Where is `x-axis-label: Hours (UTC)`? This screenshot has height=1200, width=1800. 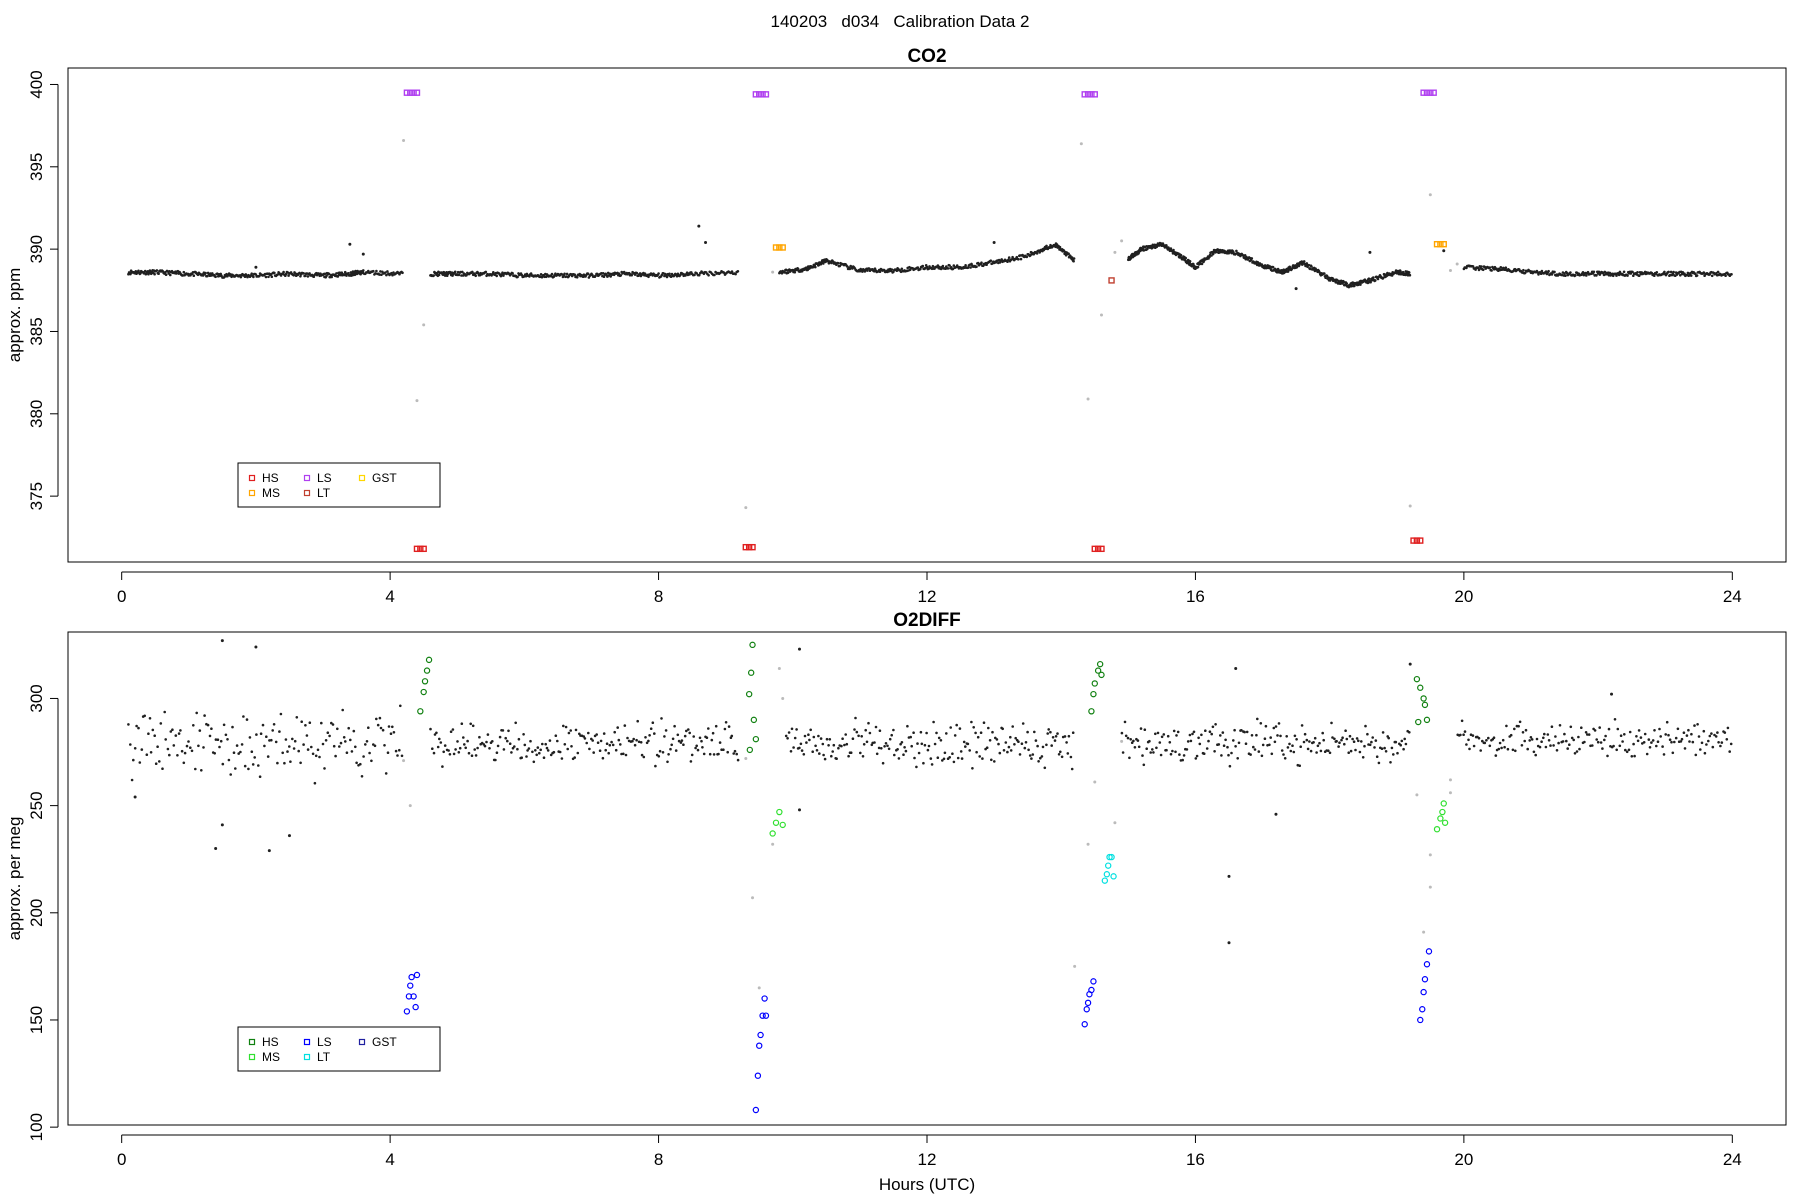 x-axis-label: Hours (UTC) is located at coordinates (927, 1184).